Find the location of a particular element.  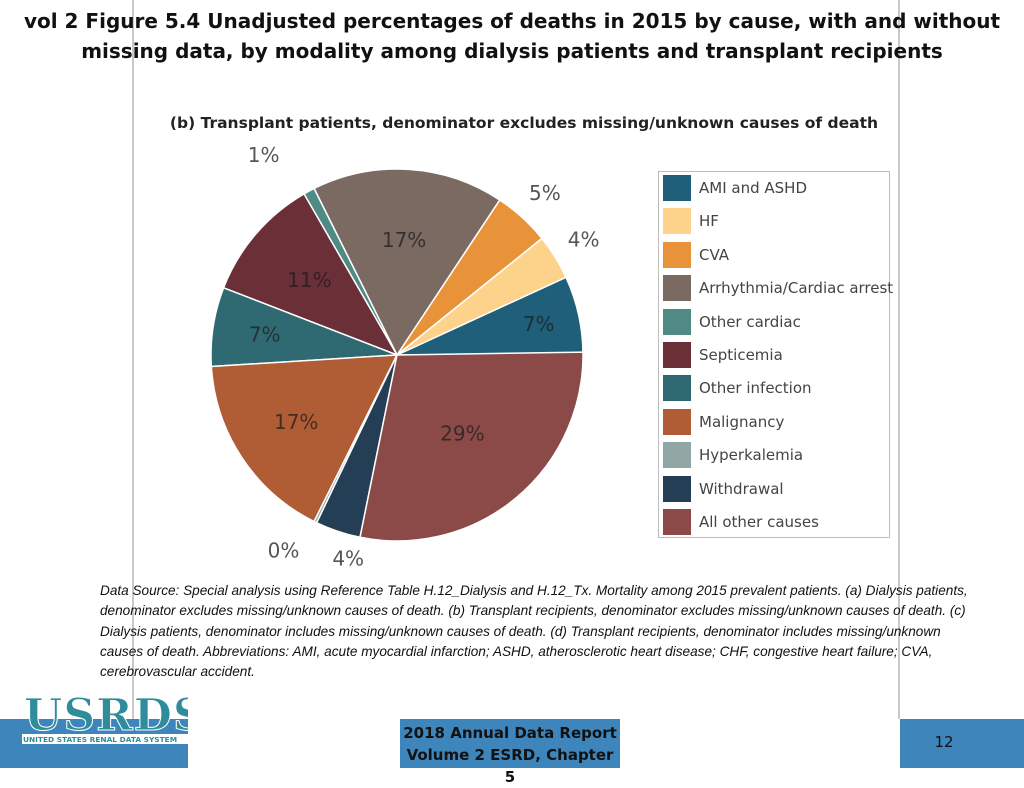

legend-label: Other infection is located at coordinates (755, 388).